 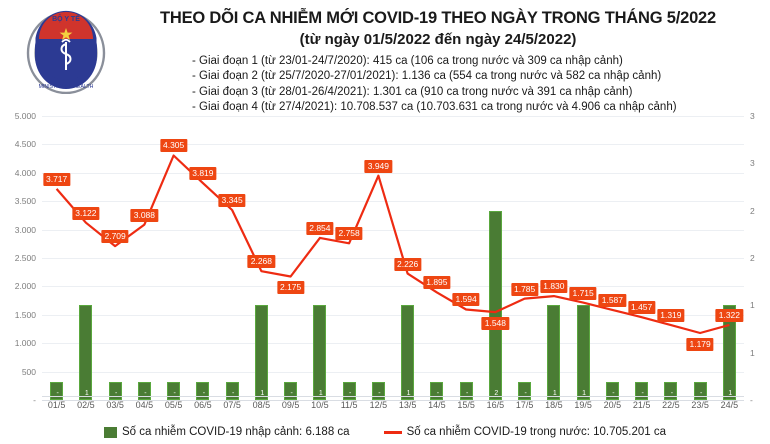 What do you see at coordinates (25, 258) in the screenshot?
I see `y-tick-left: 2.500` at bounding box center [25, 258].